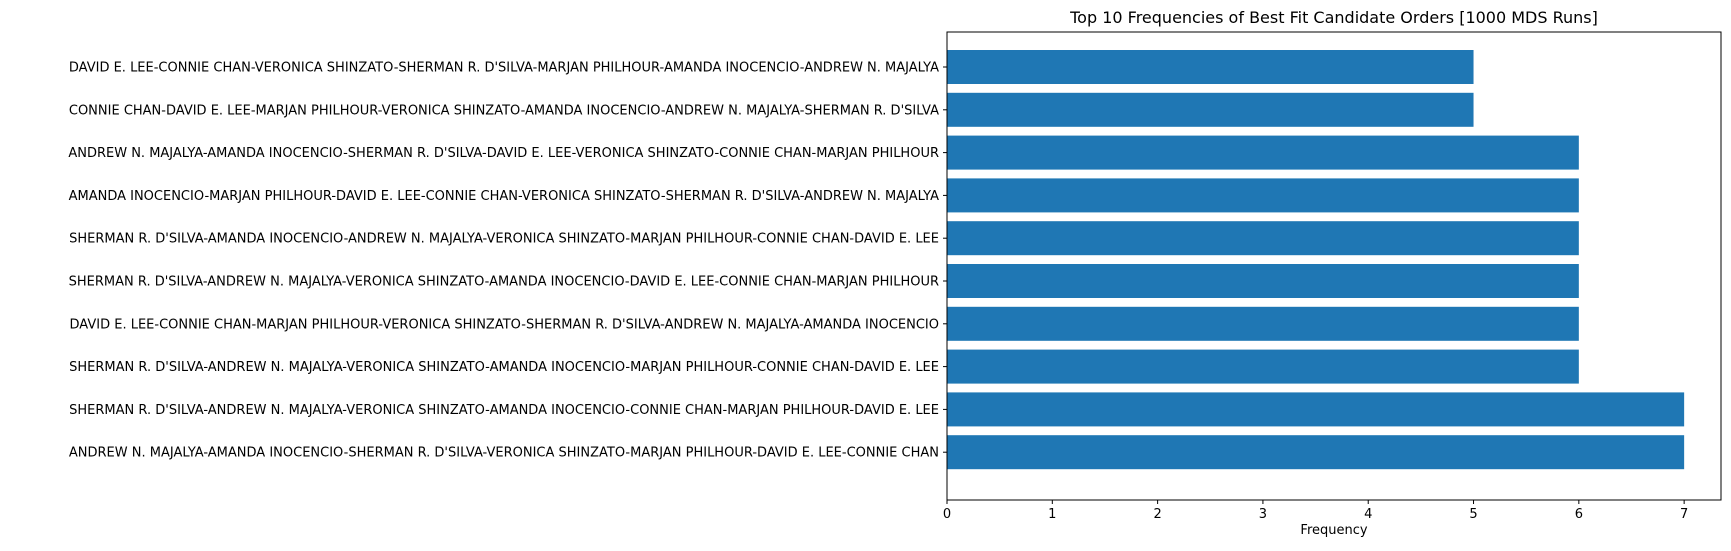 This screenshot has width=1731, height=551. Describe the element at coordinates (1052, 514) in the screenshot. I see `x-tick-label: 1` at that location.